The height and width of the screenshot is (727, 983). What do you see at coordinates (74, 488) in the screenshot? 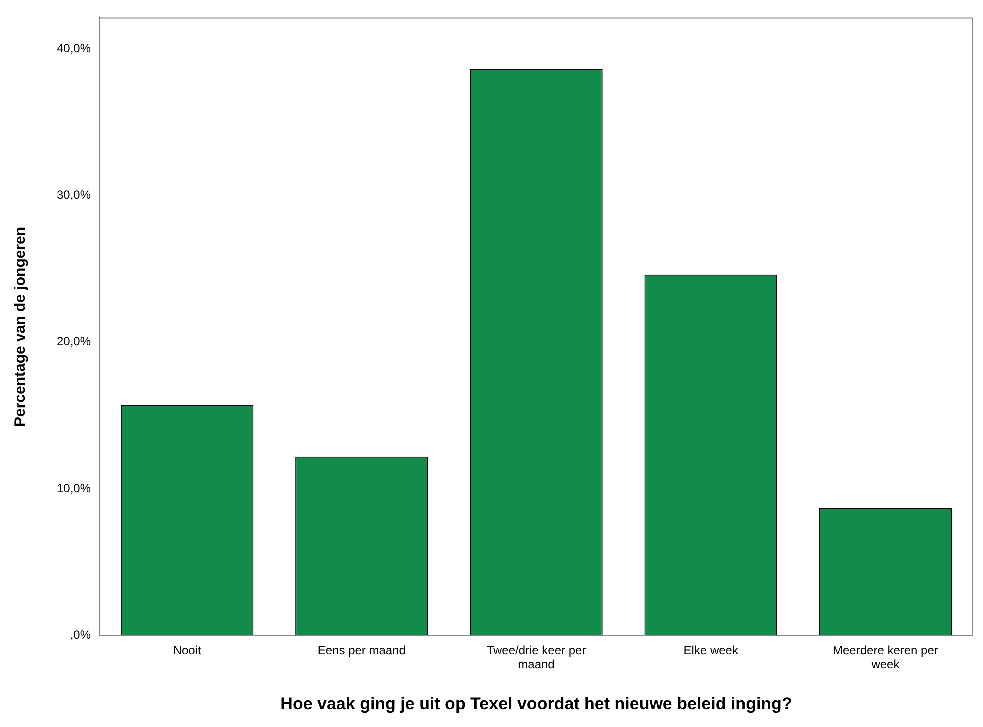
I see `y-tick-label: 10,0%` at bounding box center [74, 488].